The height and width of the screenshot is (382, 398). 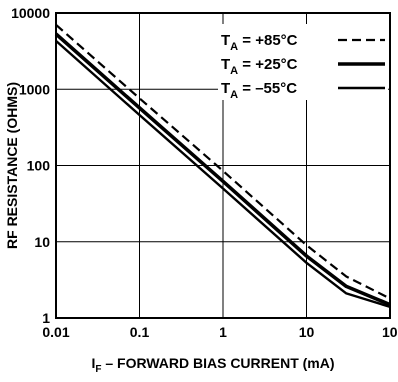 What do you see at coordinates (217, 363) in the screenshot?
I see `x-axis-title-rest: – FORWARD BIAS CURRENT (mA)` at bounding box center [217, 363].